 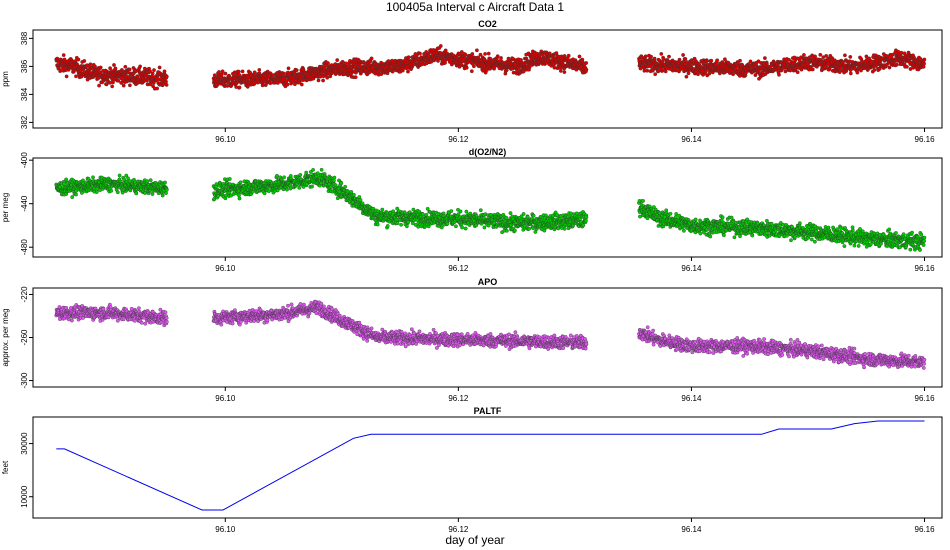 What do you see at coordinates (925, 139) in the screenshot?
I see `x-tick-label: 96.16` at bounding box center [925, 139].